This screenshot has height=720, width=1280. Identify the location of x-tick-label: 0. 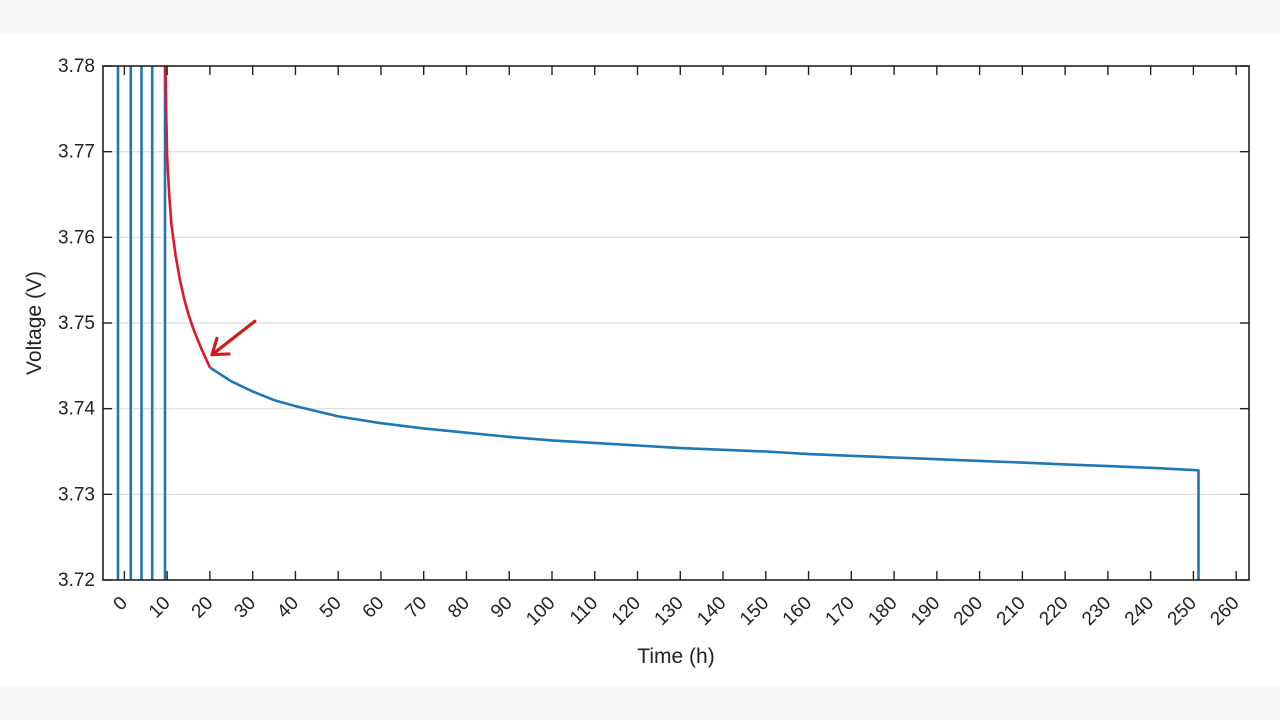
(121, 604).